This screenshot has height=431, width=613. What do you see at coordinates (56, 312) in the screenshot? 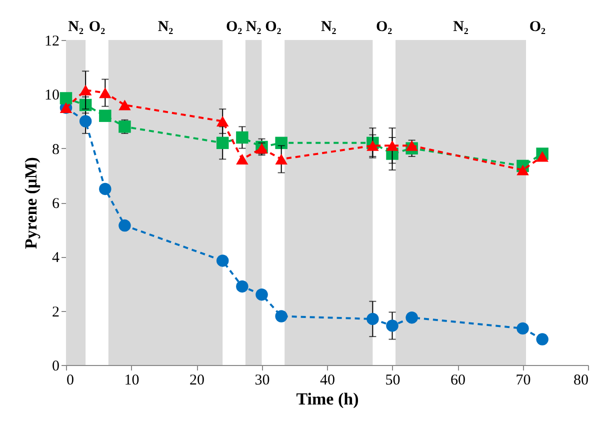
I see `y-tick-label: 2` at bounding box center [56, 312].